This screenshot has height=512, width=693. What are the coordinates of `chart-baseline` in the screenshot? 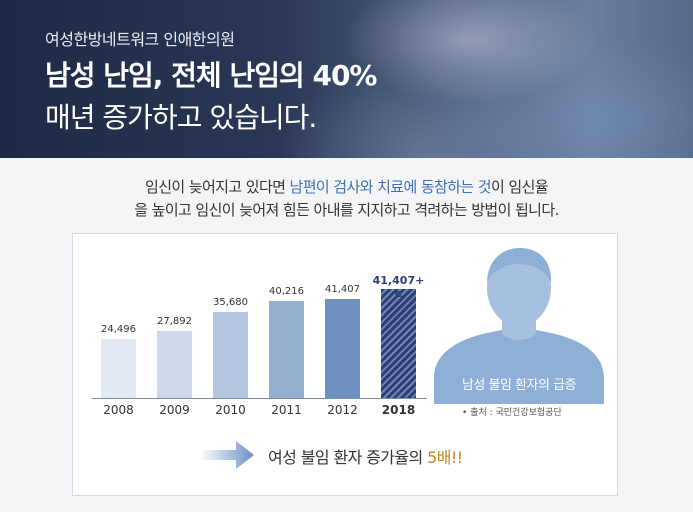 It's located at (259, 398).